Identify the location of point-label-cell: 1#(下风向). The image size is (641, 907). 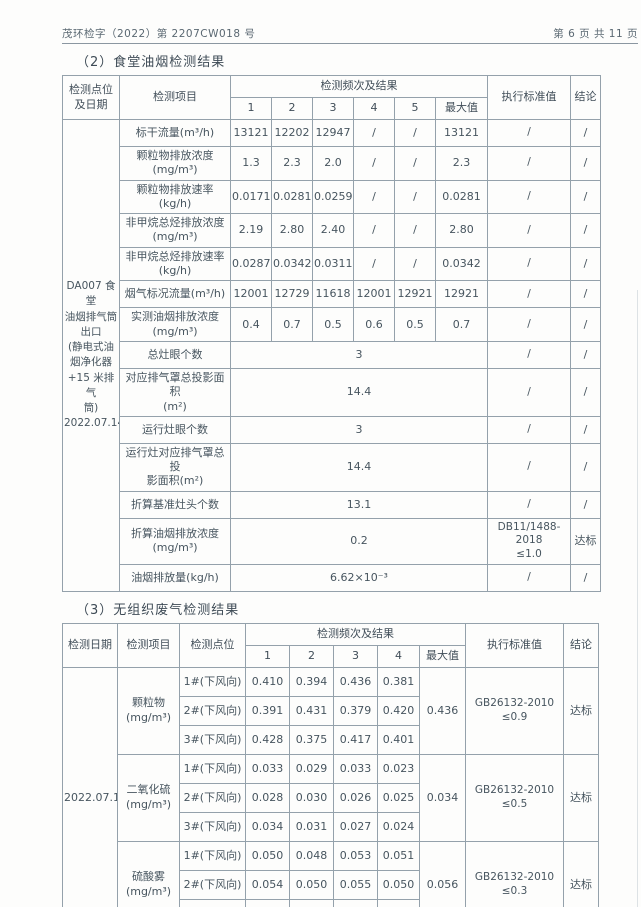
(212, 855).